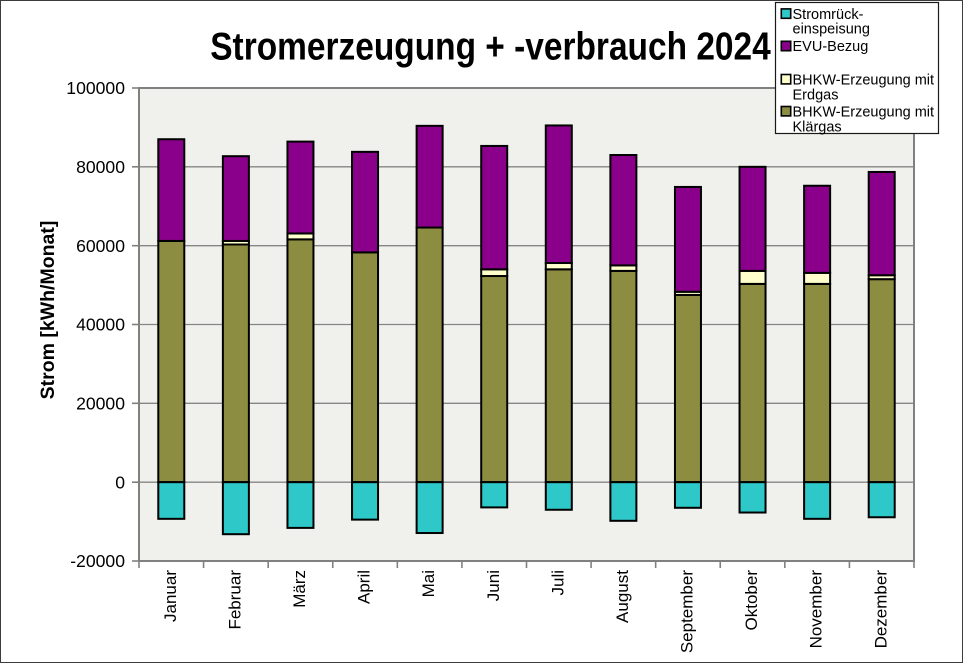 The image size is (963, 668). What do you see at coordinates (831, 47) in the screenshot?
I see `svg-text: EVU-Bezug` at bounding box center [831, 47].